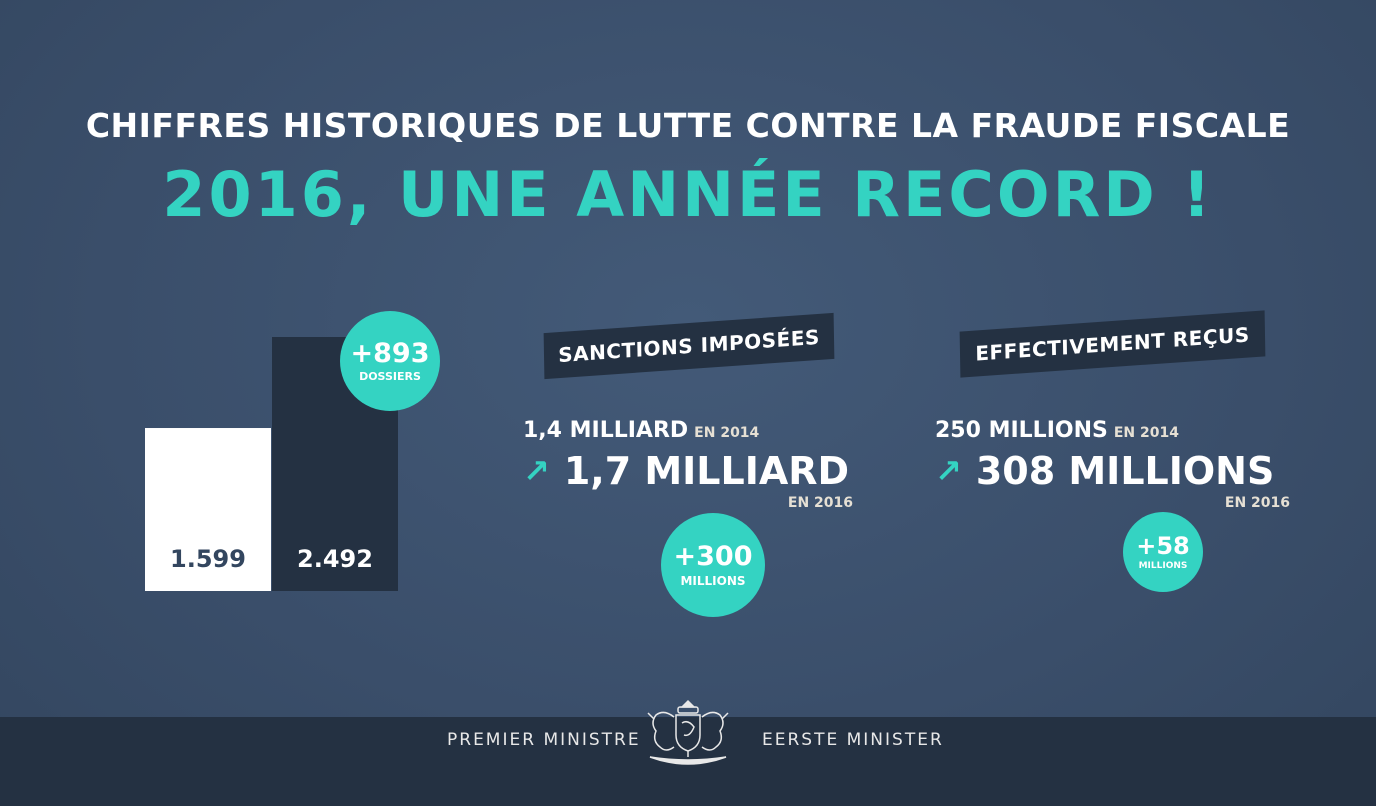  Describe the element at coordinates (335, 559) in the screenshot. I see `bar-value-label-1: 2.492` at that location.